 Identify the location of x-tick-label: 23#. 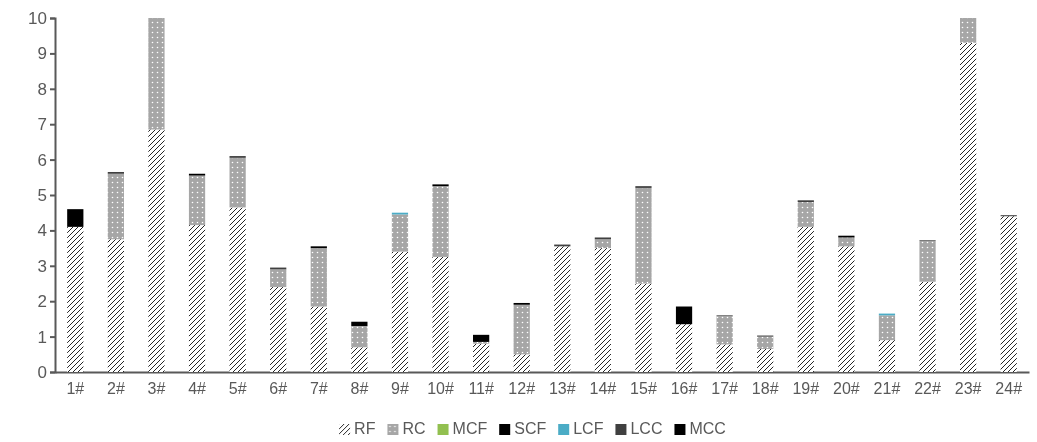
(968, 389).